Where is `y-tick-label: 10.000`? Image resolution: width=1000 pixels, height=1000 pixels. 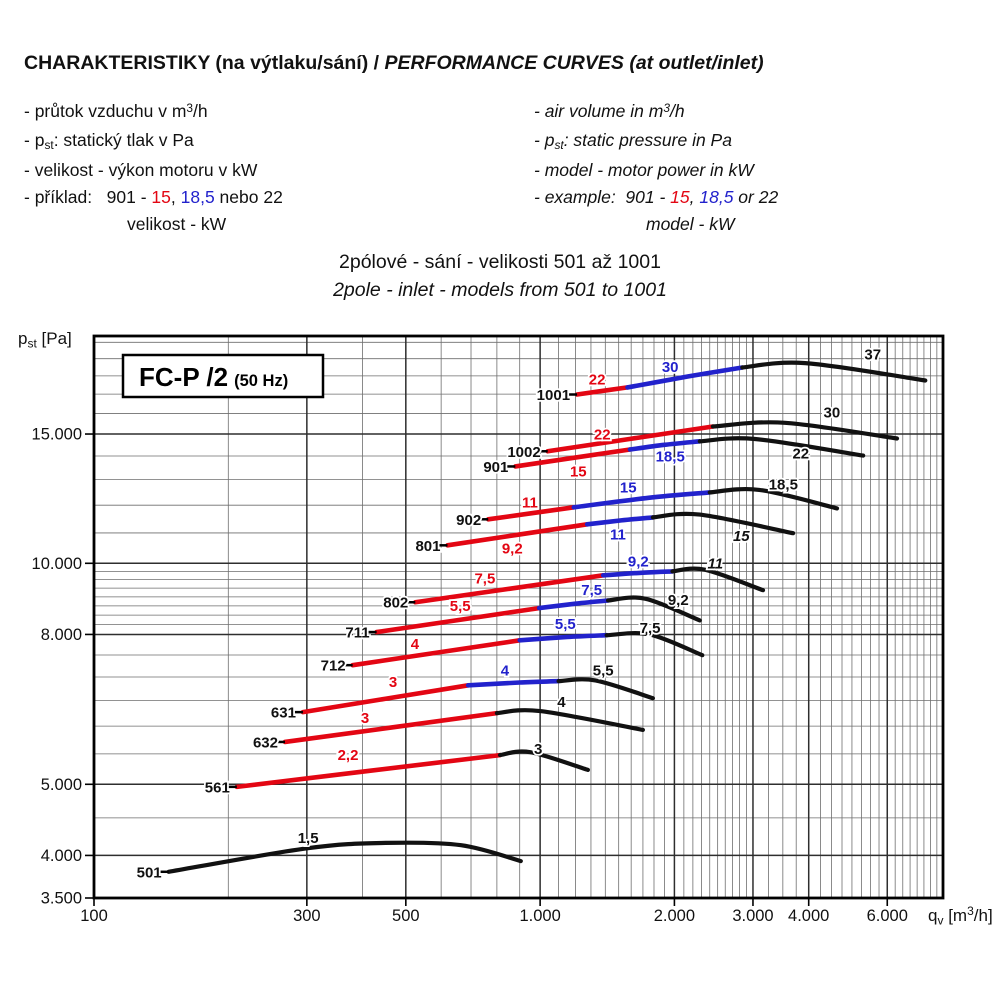
y-tick-label: 10.000 is located at coordinates (57, 564).